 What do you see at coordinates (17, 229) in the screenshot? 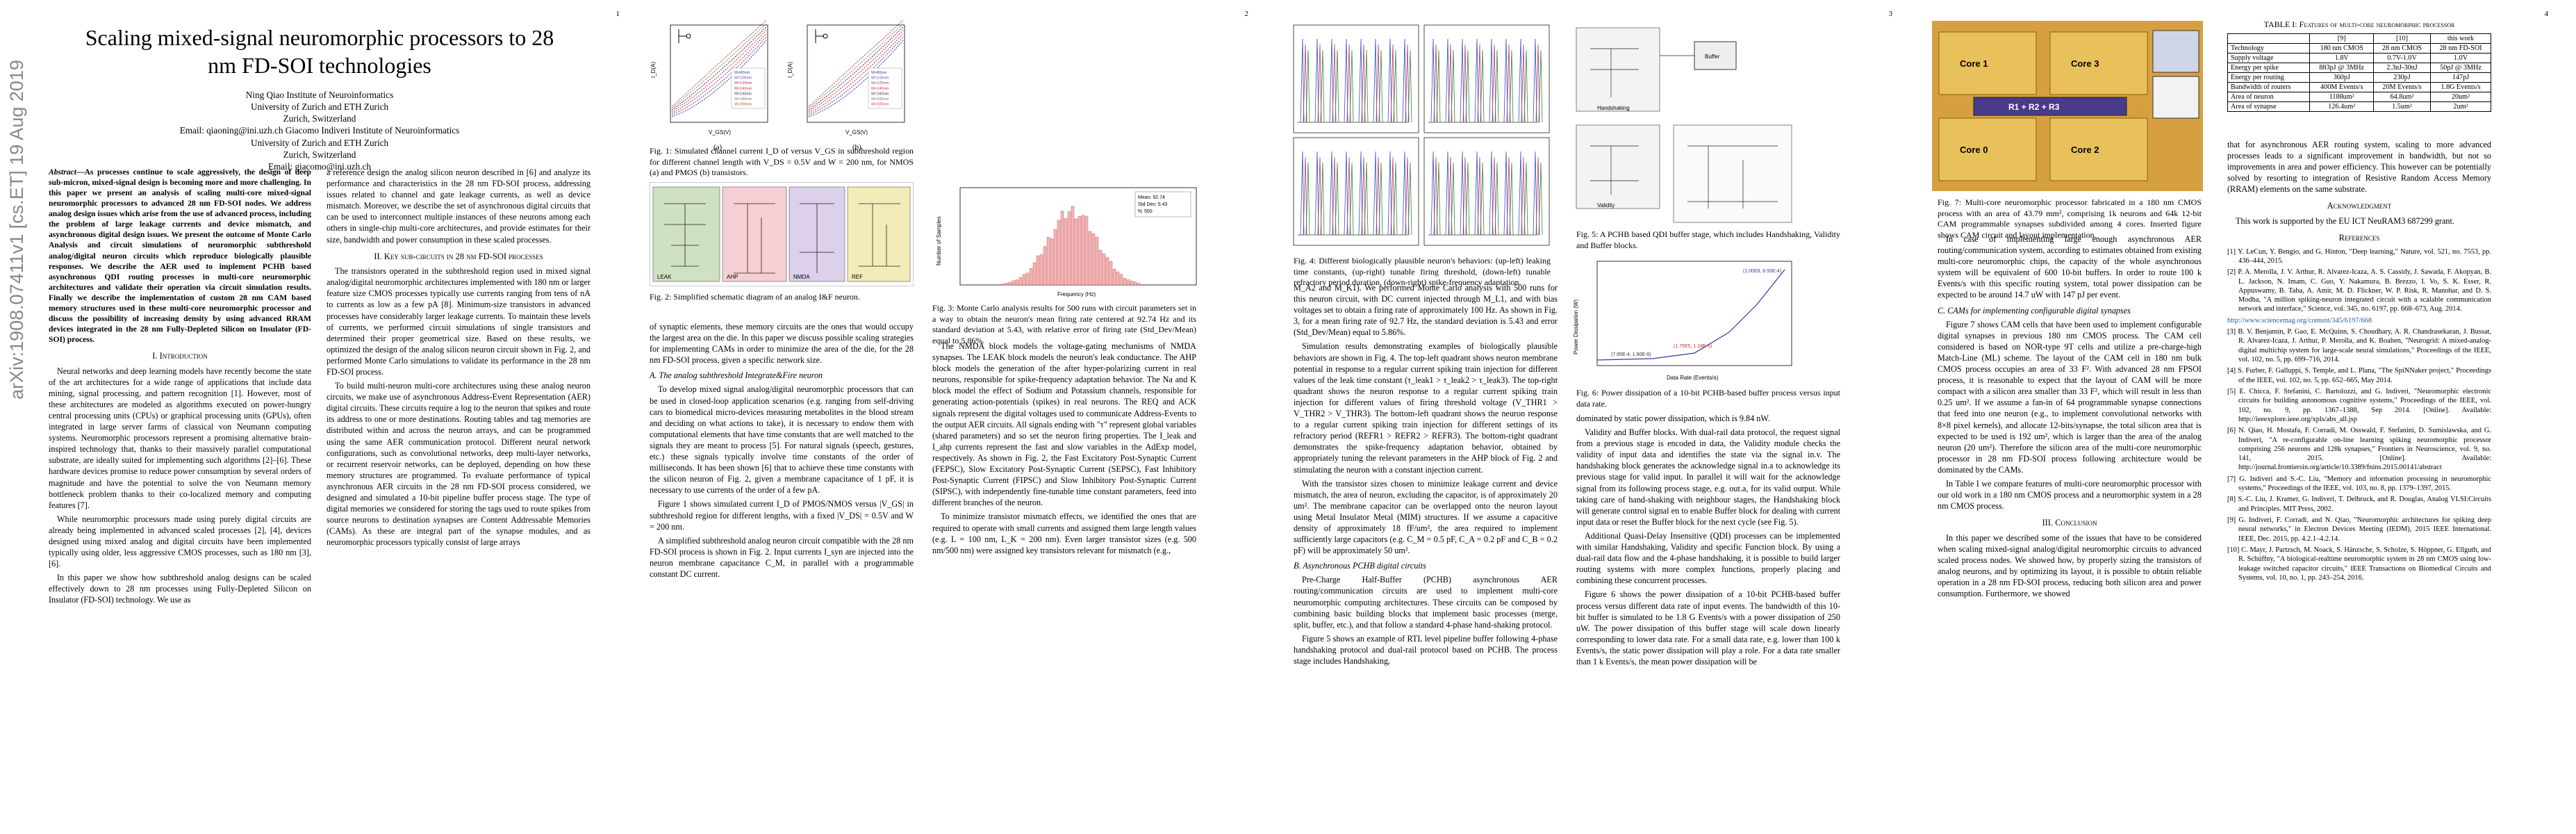
I see `arxiv-stamp-text: arXiv:1908.07411v1 [cs.ET] 19 Aug 2019` at bounding box center [17, 229].